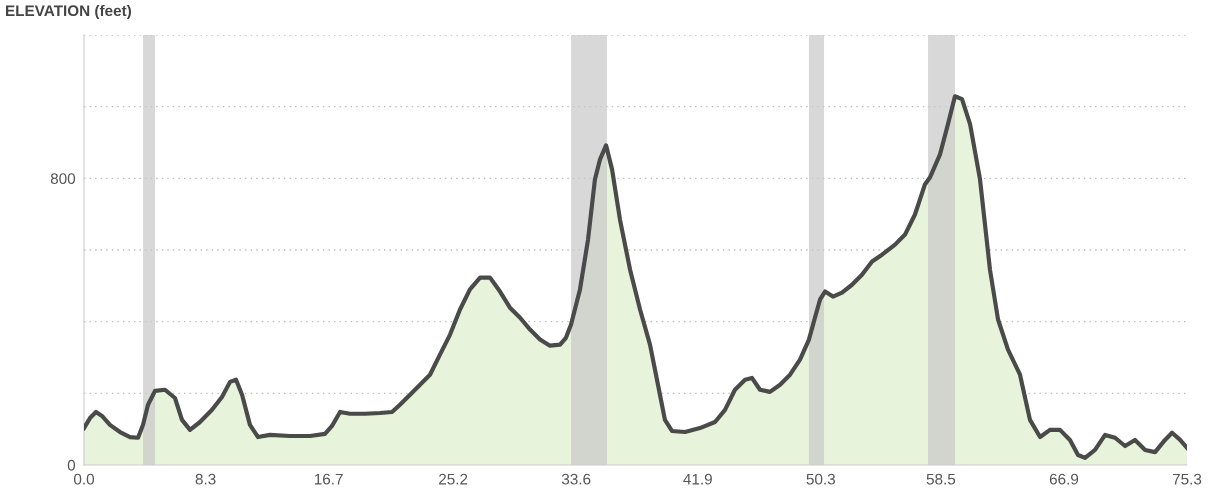  What do you see at coordinates (576, 479) in the screenshot?
I see `x-tick-label: 33.6` at bounding box center [576, 479].